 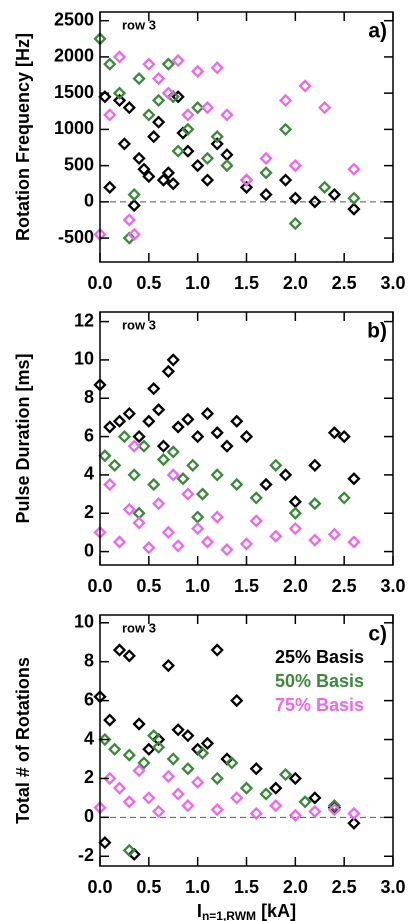 I want to click on y-tick-label: 1500, so click(x=74, y=92).